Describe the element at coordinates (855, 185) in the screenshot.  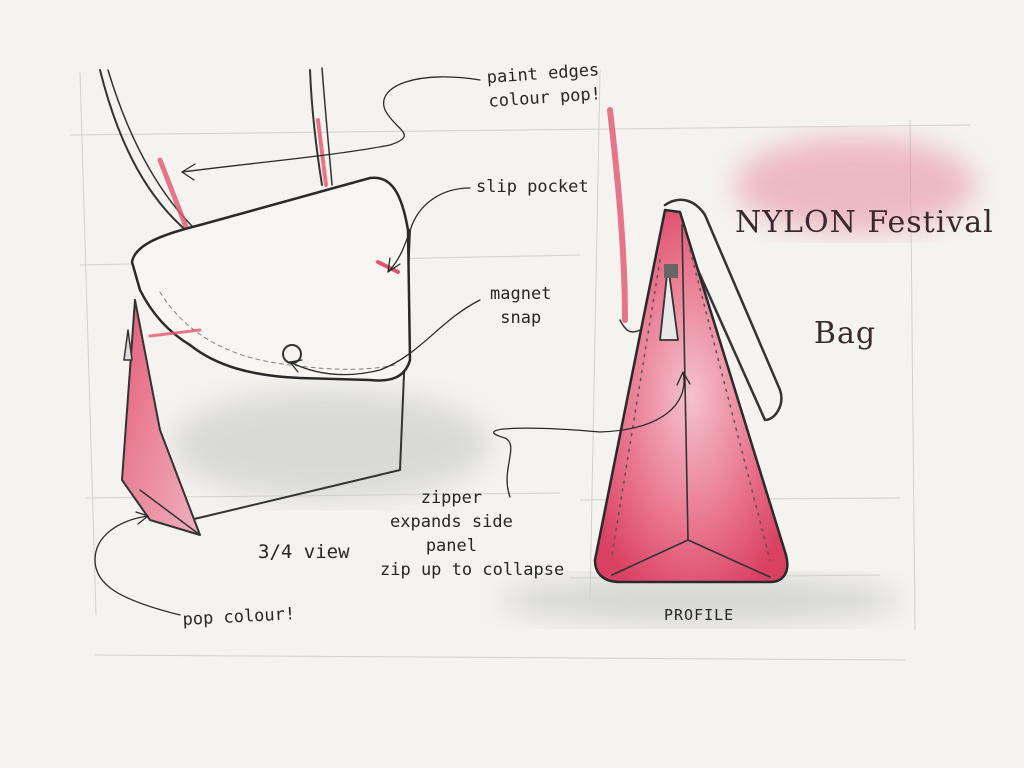
I see `title-wash` at that location.